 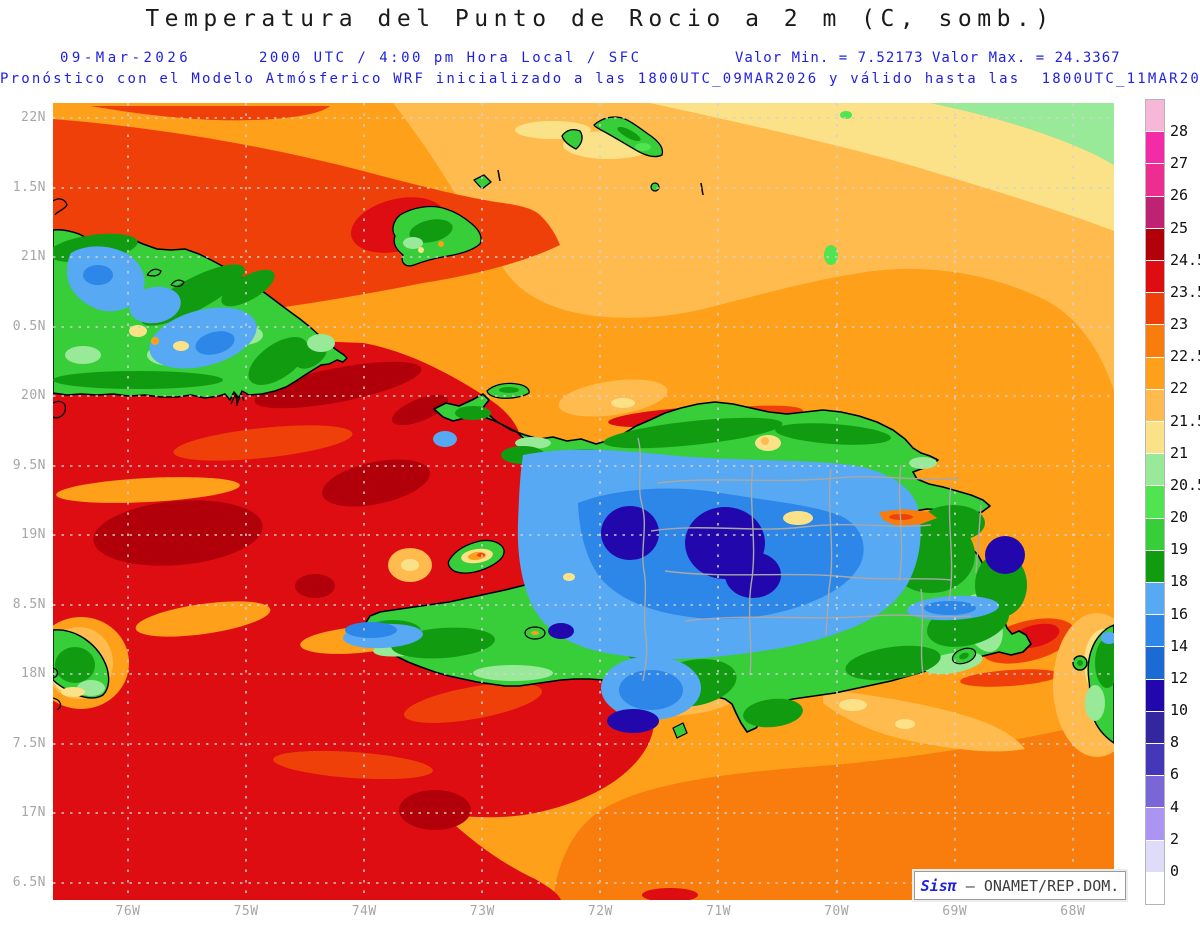 I want to click on top-left-wave, so click(x=210, y=113).